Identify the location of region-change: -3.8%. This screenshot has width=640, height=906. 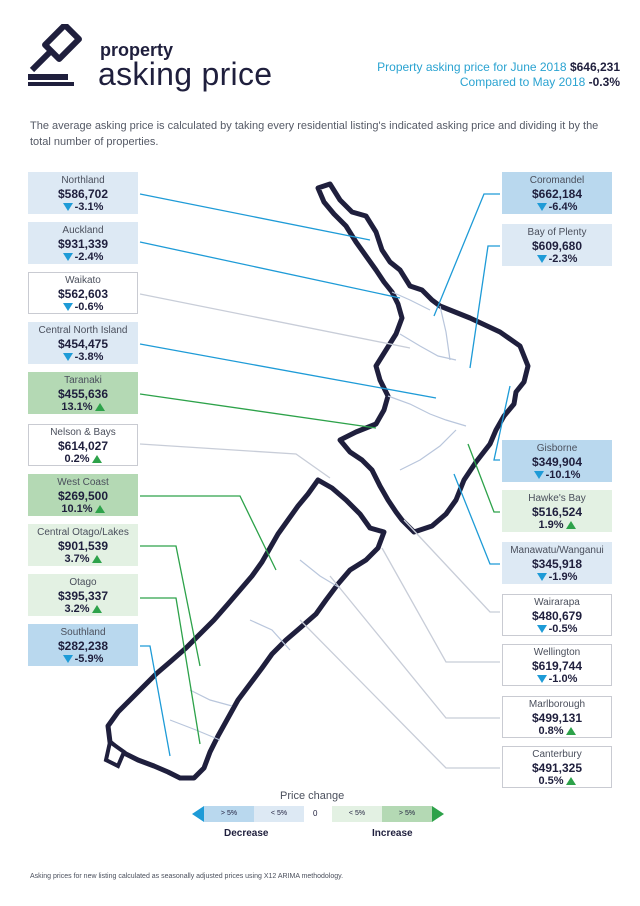
(89, 357).